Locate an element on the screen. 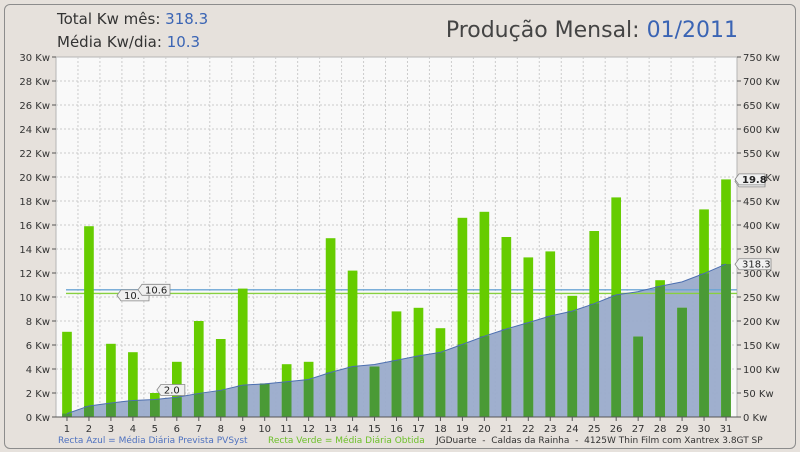 The width and height of the screenshot is (800, 452). right-axis-tick-label: 200 Kw is located at coordinates (761, 322).